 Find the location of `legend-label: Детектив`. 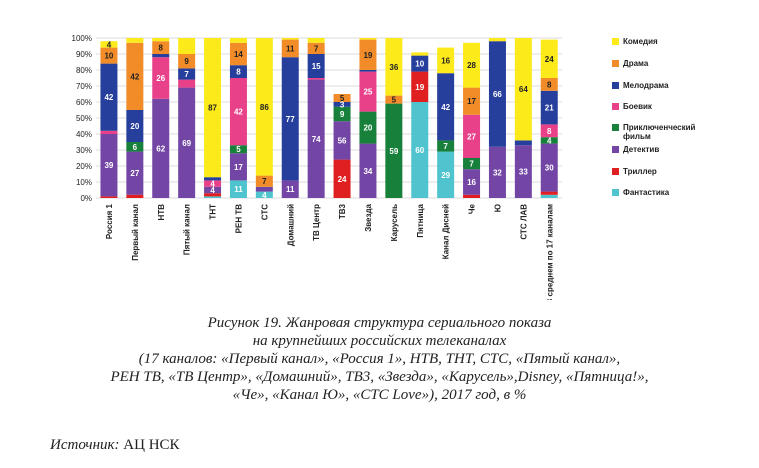

legend-label: Детектив is located at coordinates (641, 149).